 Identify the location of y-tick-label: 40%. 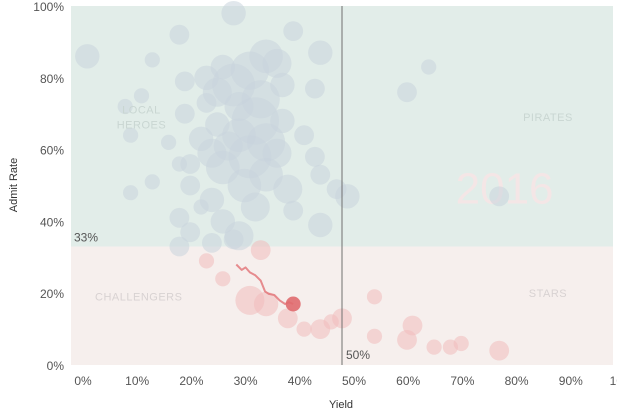
(52, 222).